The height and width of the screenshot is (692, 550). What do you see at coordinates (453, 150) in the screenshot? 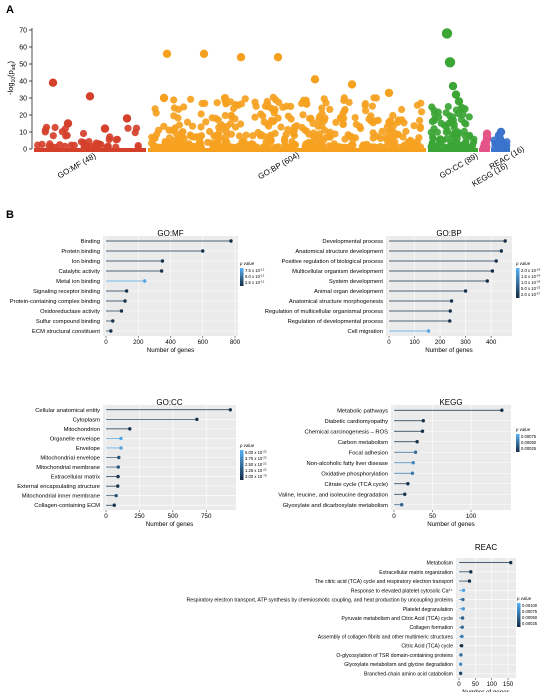
I see `manhattan-segment-bar` at bounding box center [453, 150].